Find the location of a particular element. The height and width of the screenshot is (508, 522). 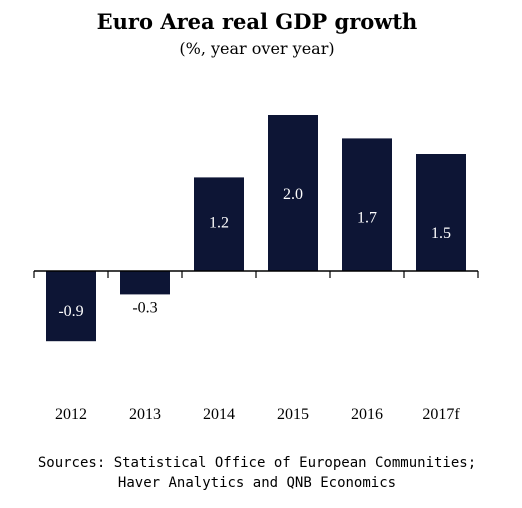

chart-title: Euro Area real GDP growth is located at coordinates (257, 21).